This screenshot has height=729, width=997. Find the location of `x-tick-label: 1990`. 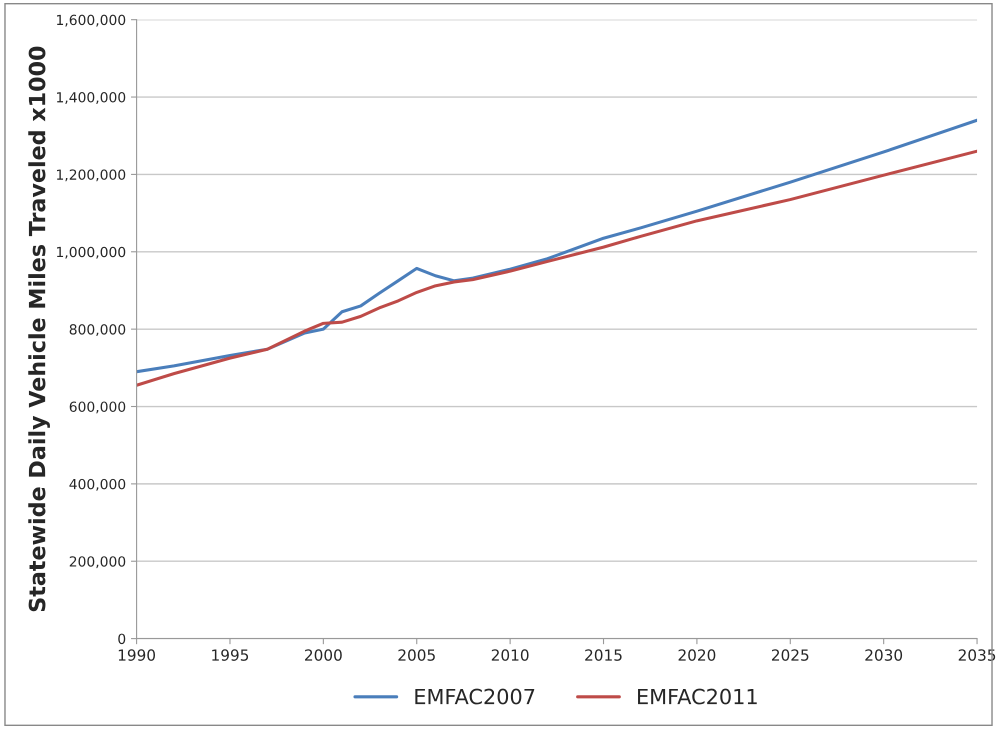

x-tick-label: 1990 is located at coordinates (137, 655).